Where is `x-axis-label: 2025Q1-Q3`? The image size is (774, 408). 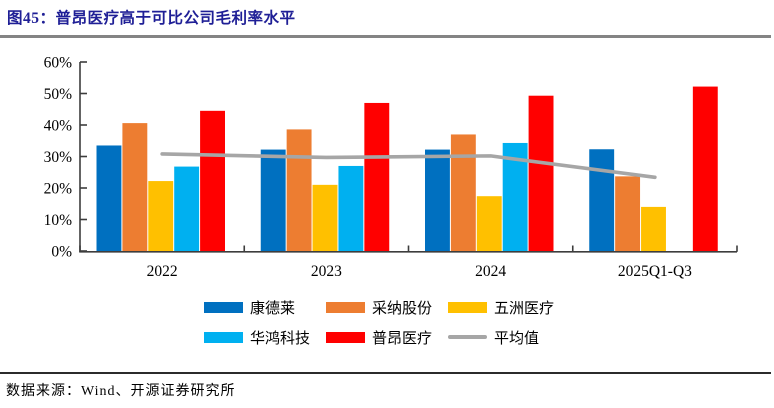 x-axis-label: 2025Q1-Q3 is located at coordinates (655, 271).